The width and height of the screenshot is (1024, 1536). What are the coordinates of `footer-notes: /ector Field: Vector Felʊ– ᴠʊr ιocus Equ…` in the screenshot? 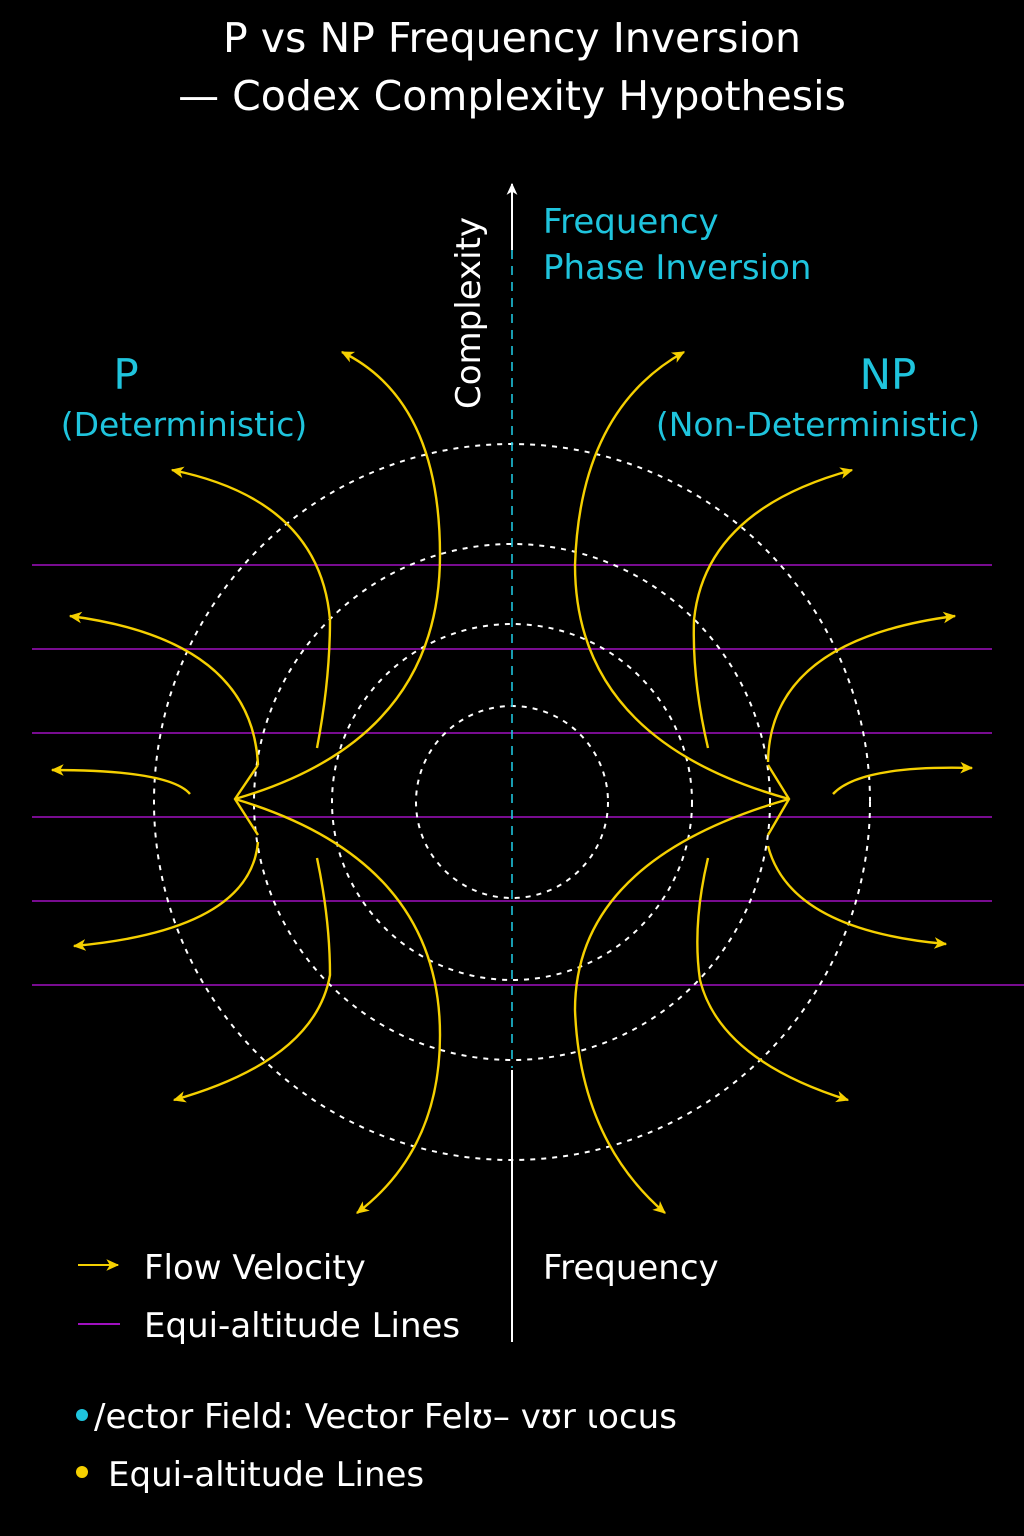 It's located at (376, 1446).